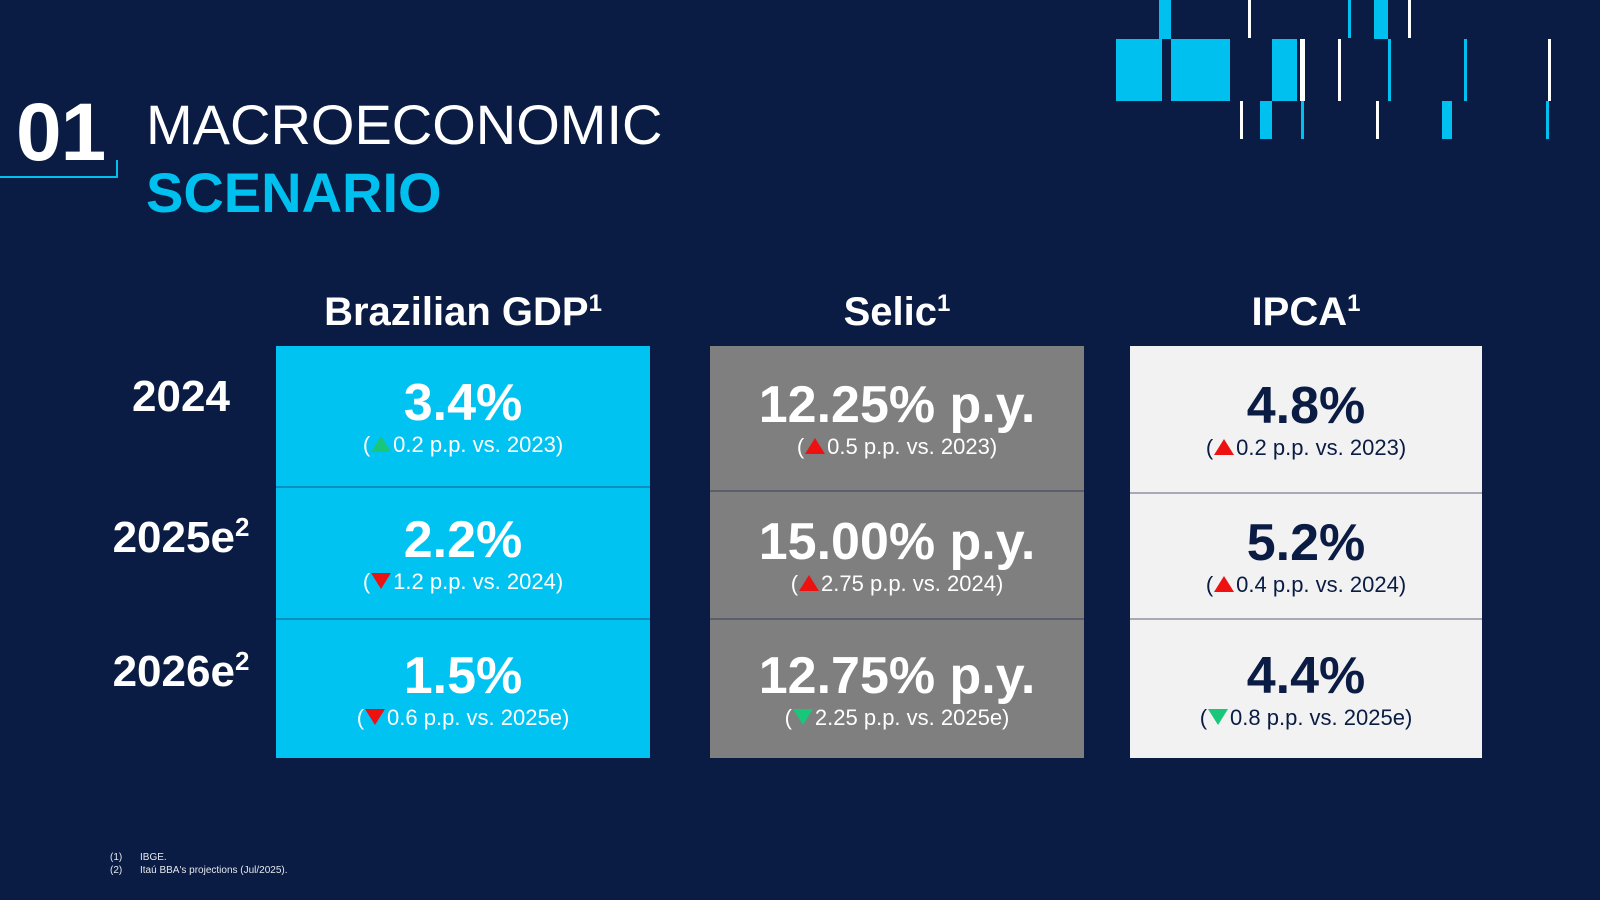 The width and height of the screenshot is (1600, 900). Describe the element at coordinates (897, 405) in the screenshot. I see `selic-value: 12.25% p.y.` at that location.